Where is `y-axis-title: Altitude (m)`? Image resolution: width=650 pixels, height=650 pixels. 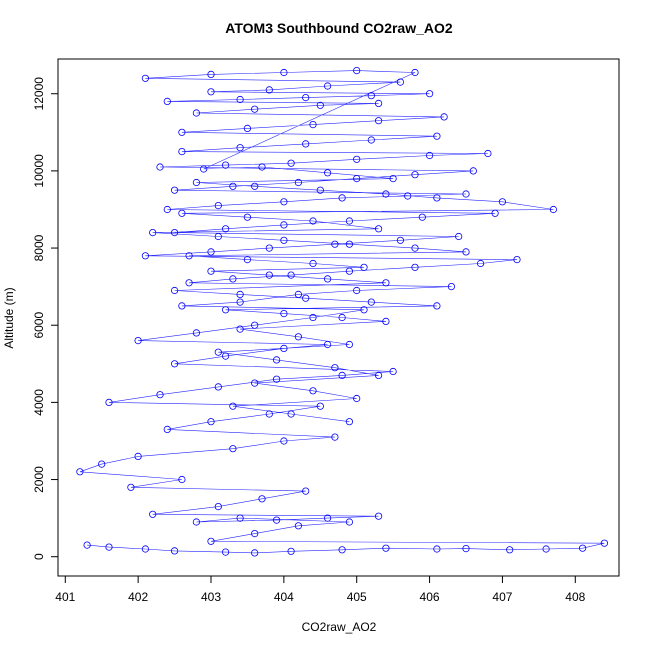
y-axis-title: Altitude (m) is located at coordinates (9, 317).